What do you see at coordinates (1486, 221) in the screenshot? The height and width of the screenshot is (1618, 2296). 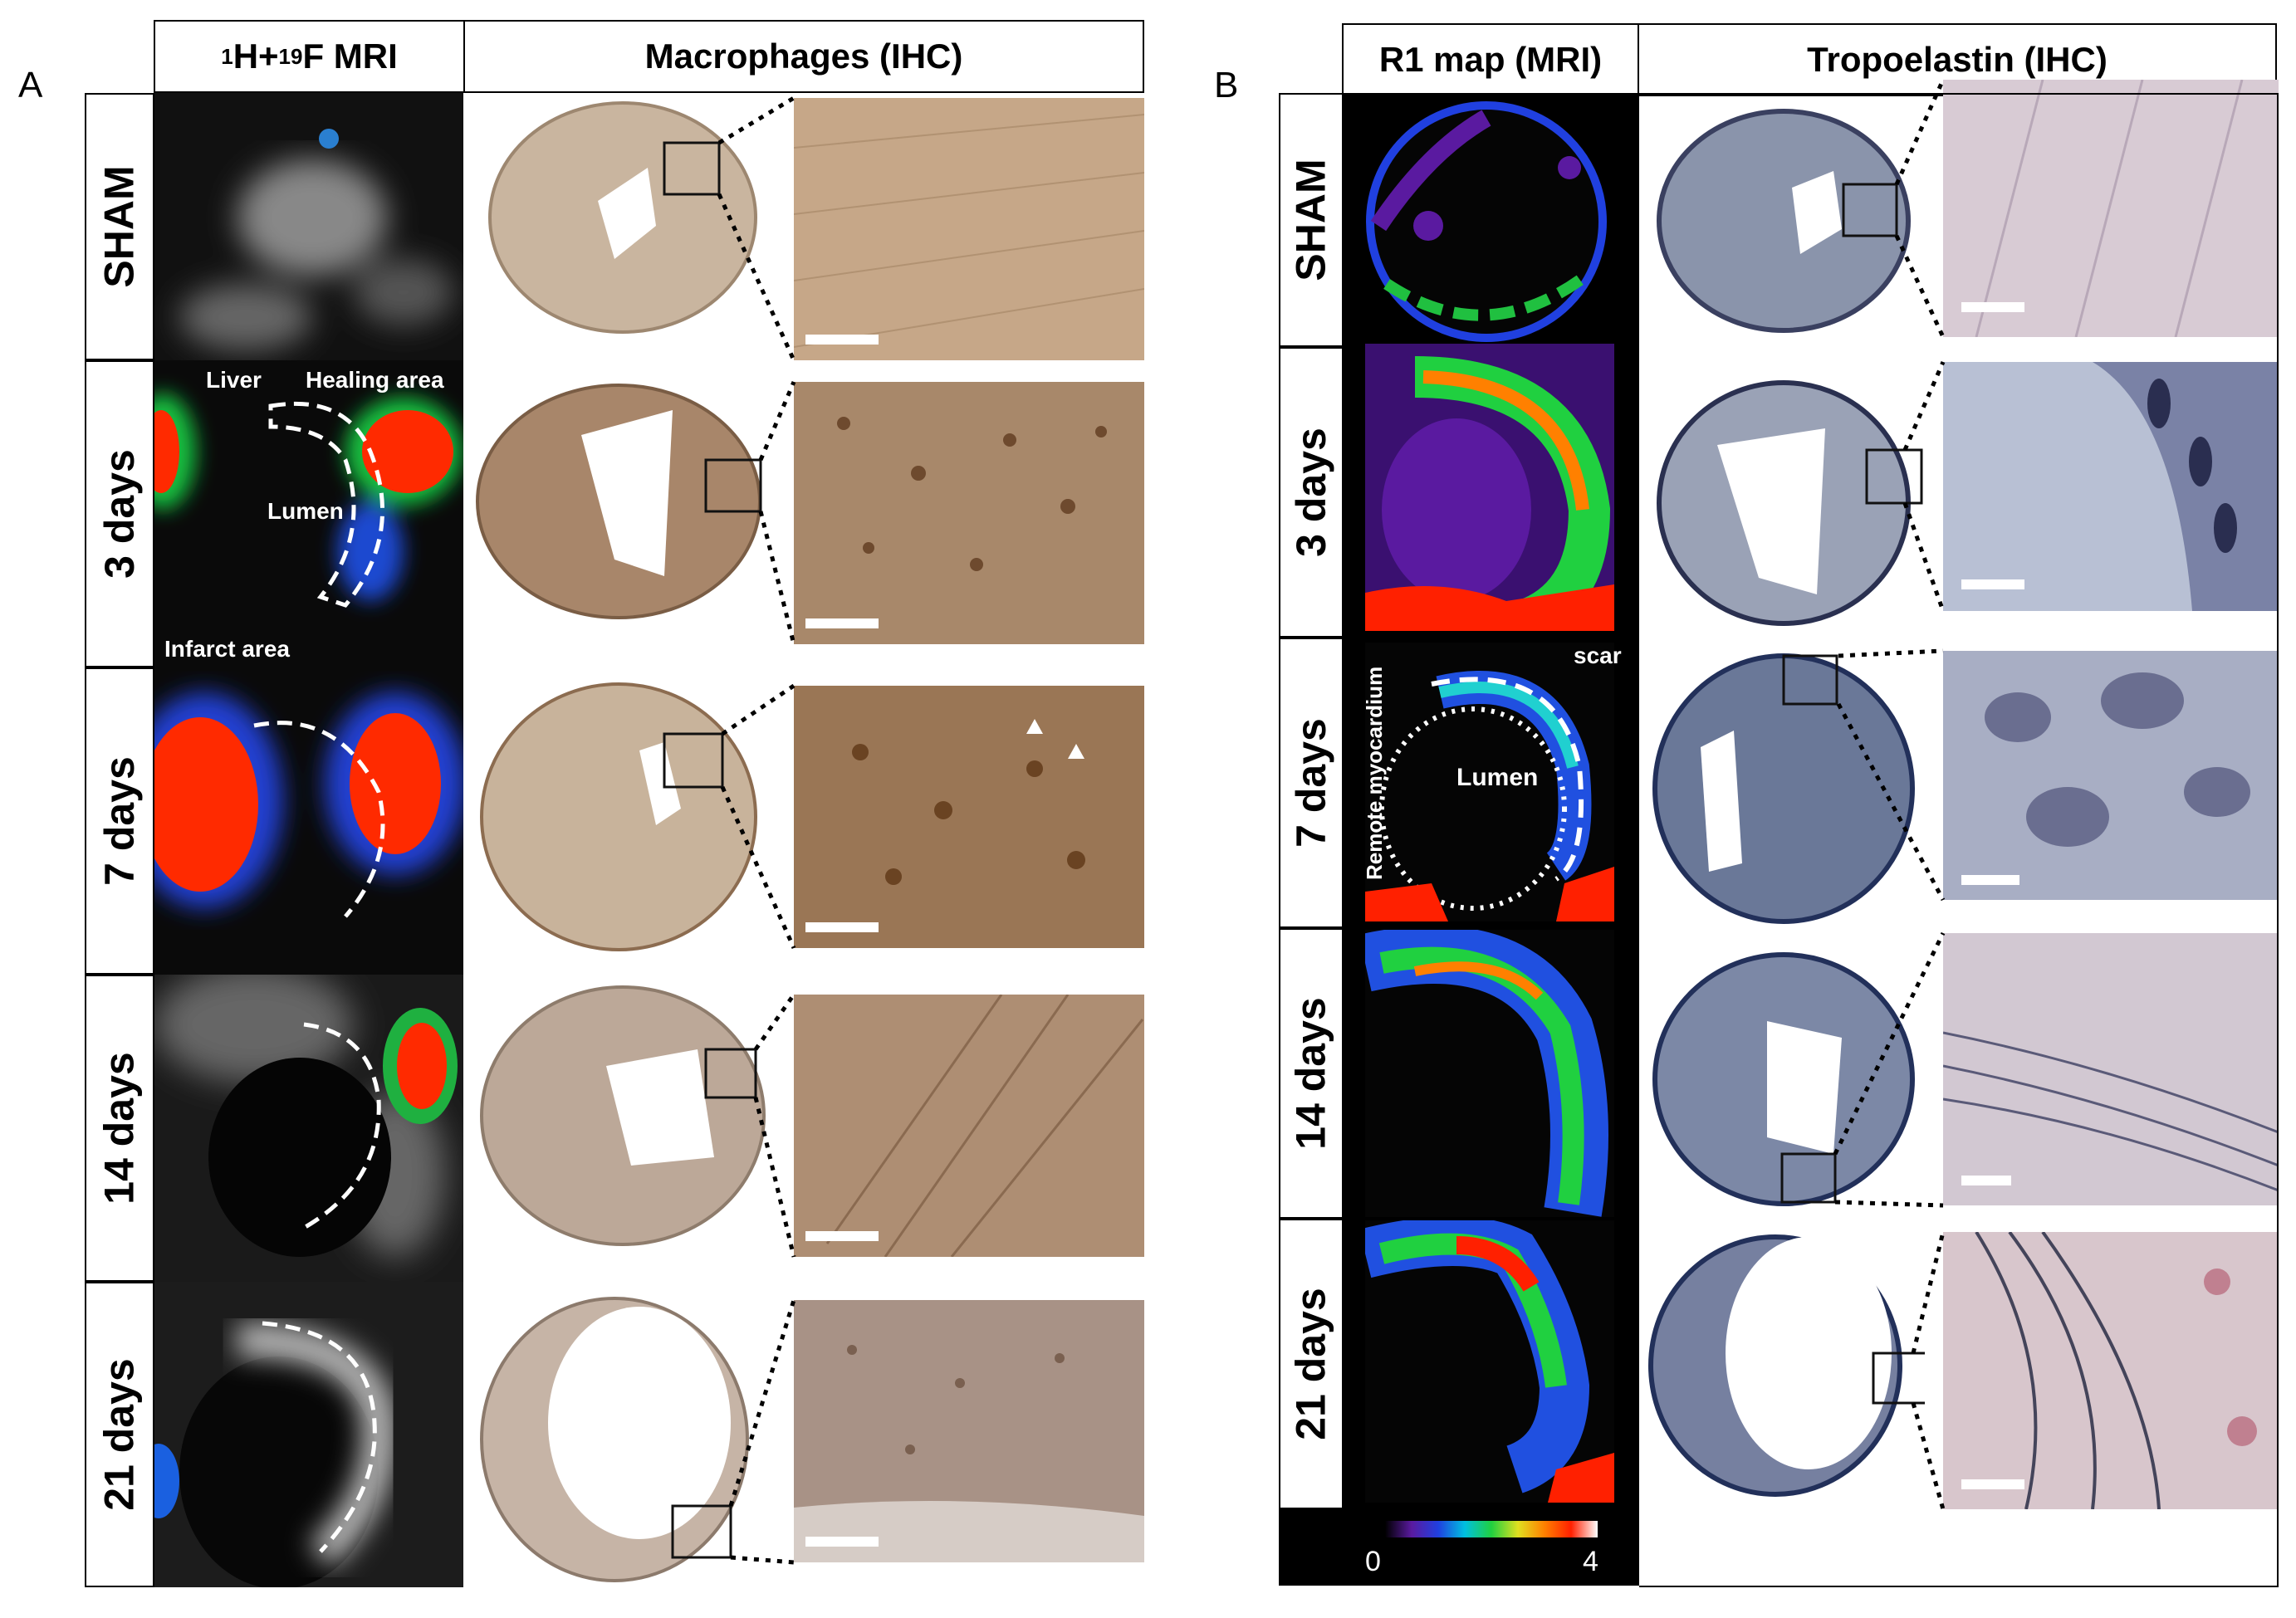 I see `r1-map-sham` at bounding box center [1486, 221].